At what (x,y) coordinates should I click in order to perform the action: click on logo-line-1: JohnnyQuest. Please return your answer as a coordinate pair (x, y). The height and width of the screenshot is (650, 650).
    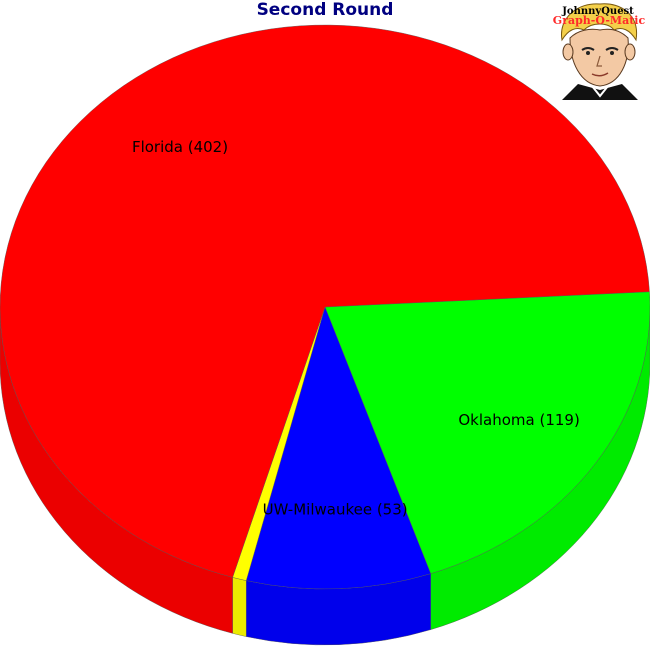
    Looking at the image, I should click on (597, 11).